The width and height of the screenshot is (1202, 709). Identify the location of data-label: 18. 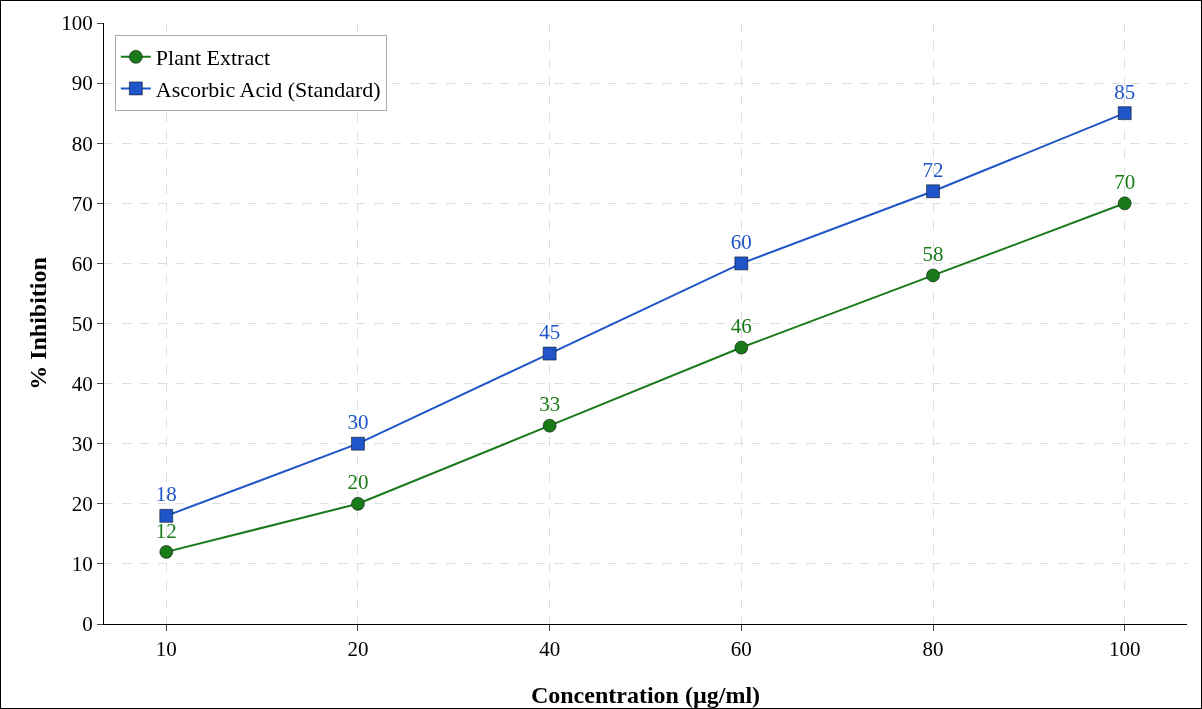
(166, 494).